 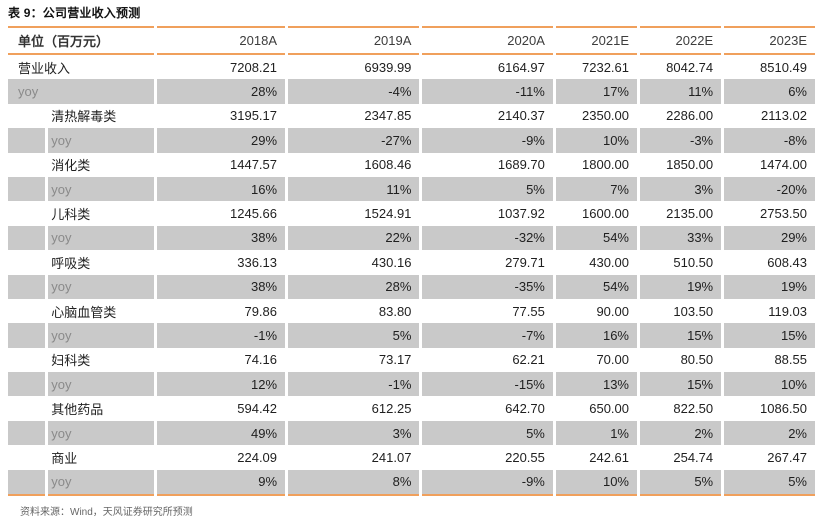 I want to click on value-cell: 267.47, so click(x=769, y=457).